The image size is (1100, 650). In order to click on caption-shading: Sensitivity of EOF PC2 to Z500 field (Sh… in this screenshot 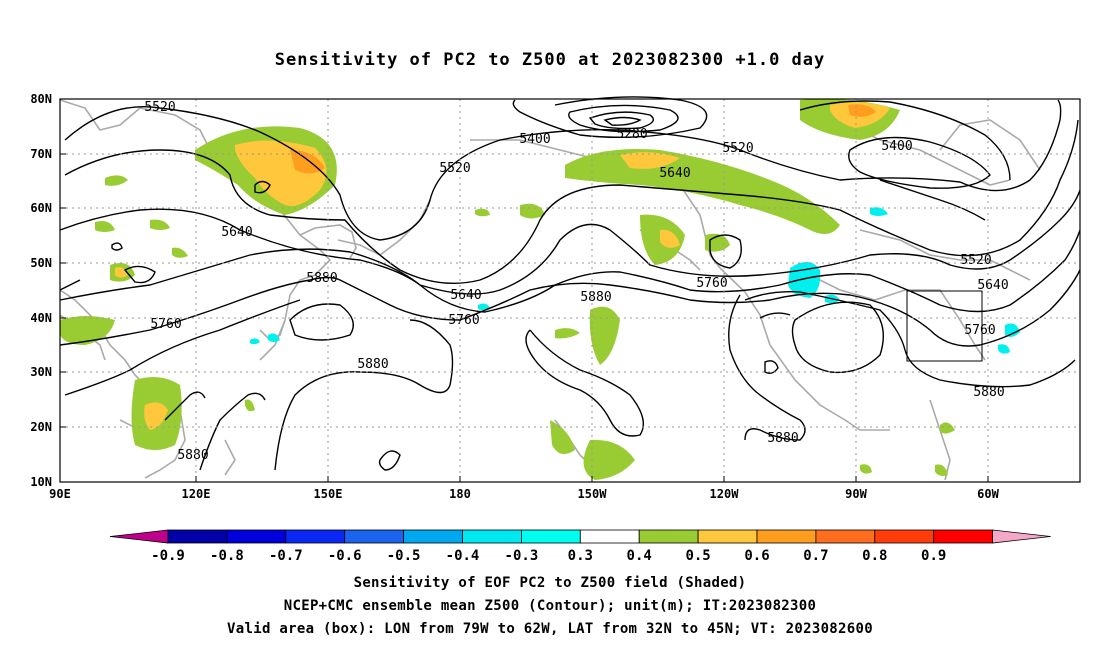, I will do `click(550, 583)`.